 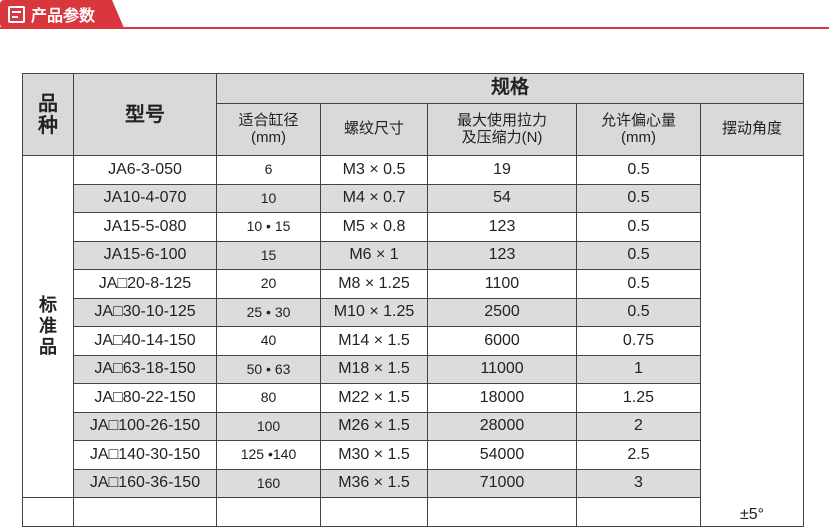 I want to click on table-row: JA□140-30-150 125 •140 M30 × 1.5 54000 2.5, so click(x=413, y=455).